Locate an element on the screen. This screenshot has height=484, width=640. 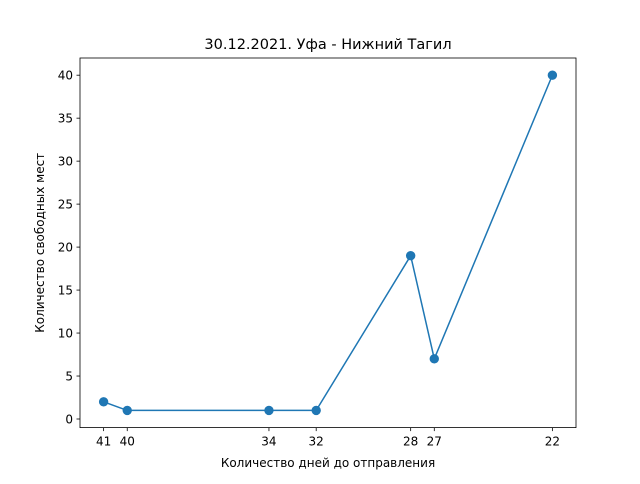
y-tick-label: 40 is located at coordinates (65, 75).